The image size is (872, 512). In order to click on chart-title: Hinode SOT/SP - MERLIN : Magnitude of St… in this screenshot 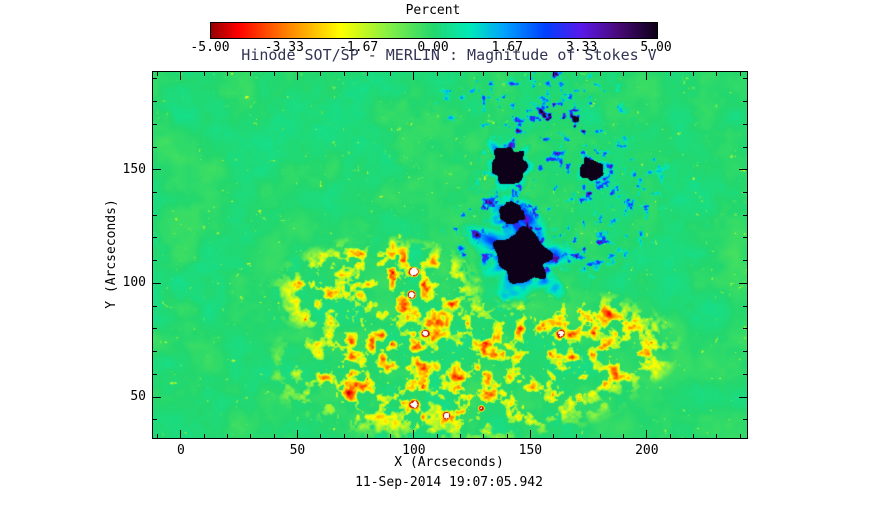, I will do `click(449, 55)`.